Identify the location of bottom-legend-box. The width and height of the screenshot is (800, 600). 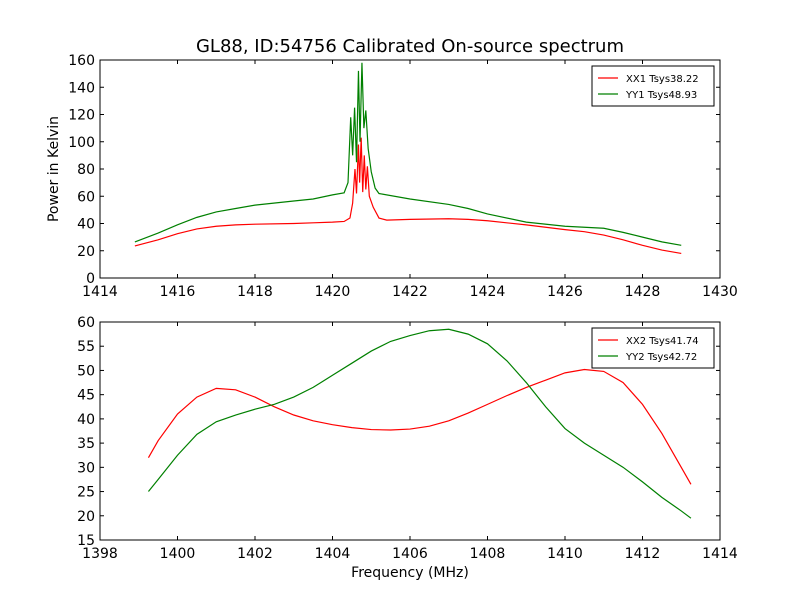
(653, 348).